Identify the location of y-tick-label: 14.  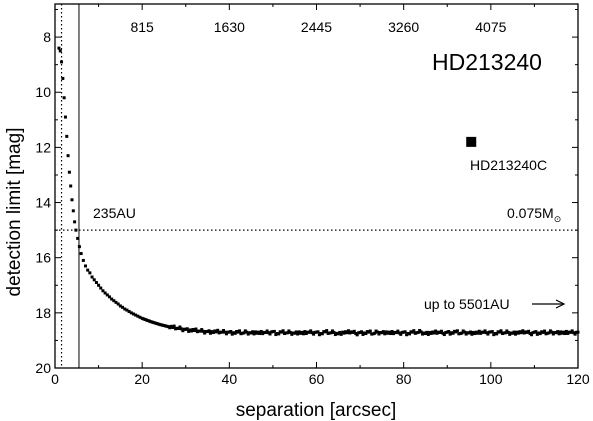
(43, 203).